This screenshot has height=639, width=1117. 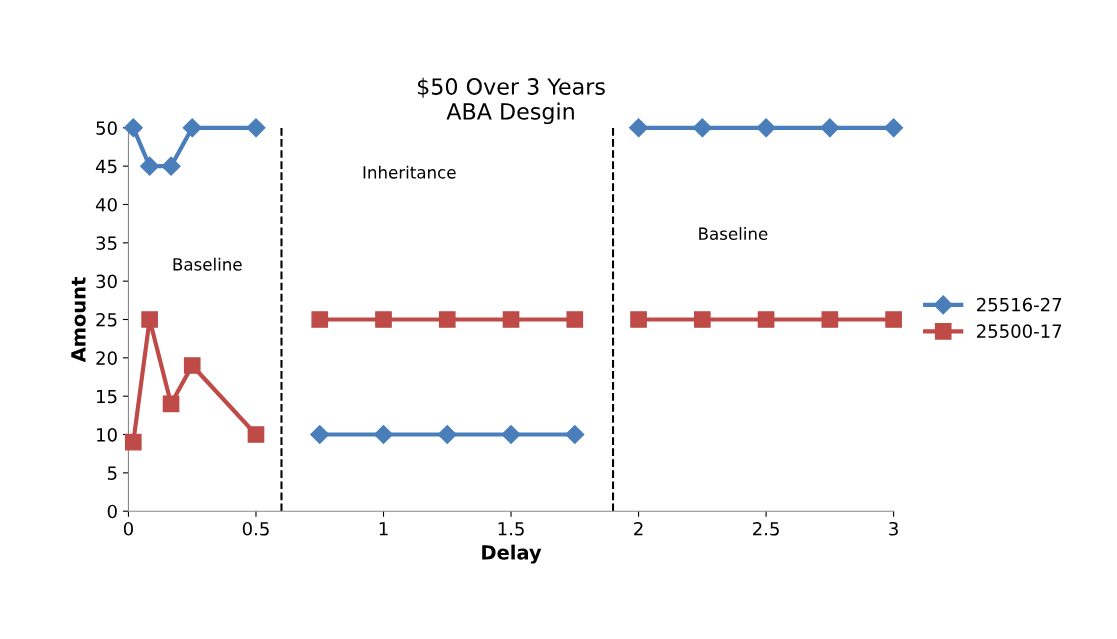 What do you see at coordinates (1019, 331) in the screenshot?
I see `legend-label: 25500-17` at bounding box center [1019, 331].